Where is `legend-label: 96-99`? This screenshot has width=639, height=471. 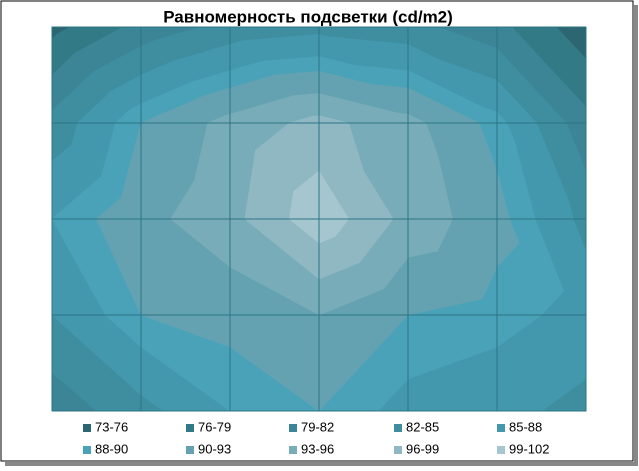 legend-label: 96-99 is located at coordinates (422, 448).